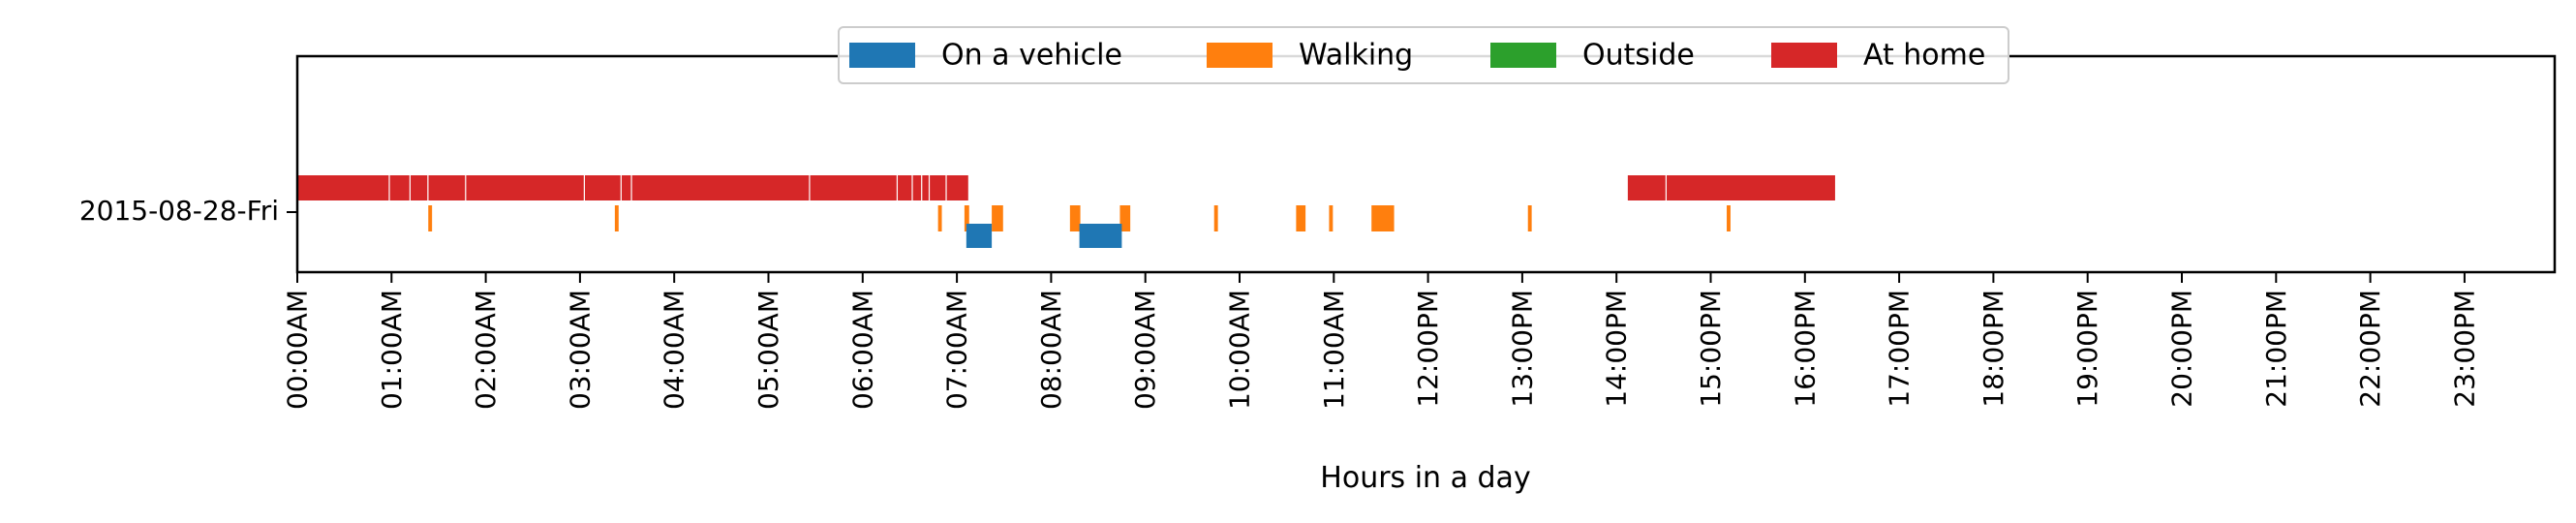  Describe the element at coordinates (1425, 478) in the screenshot. I see `x-axis-label: Hours in a day` at that location.